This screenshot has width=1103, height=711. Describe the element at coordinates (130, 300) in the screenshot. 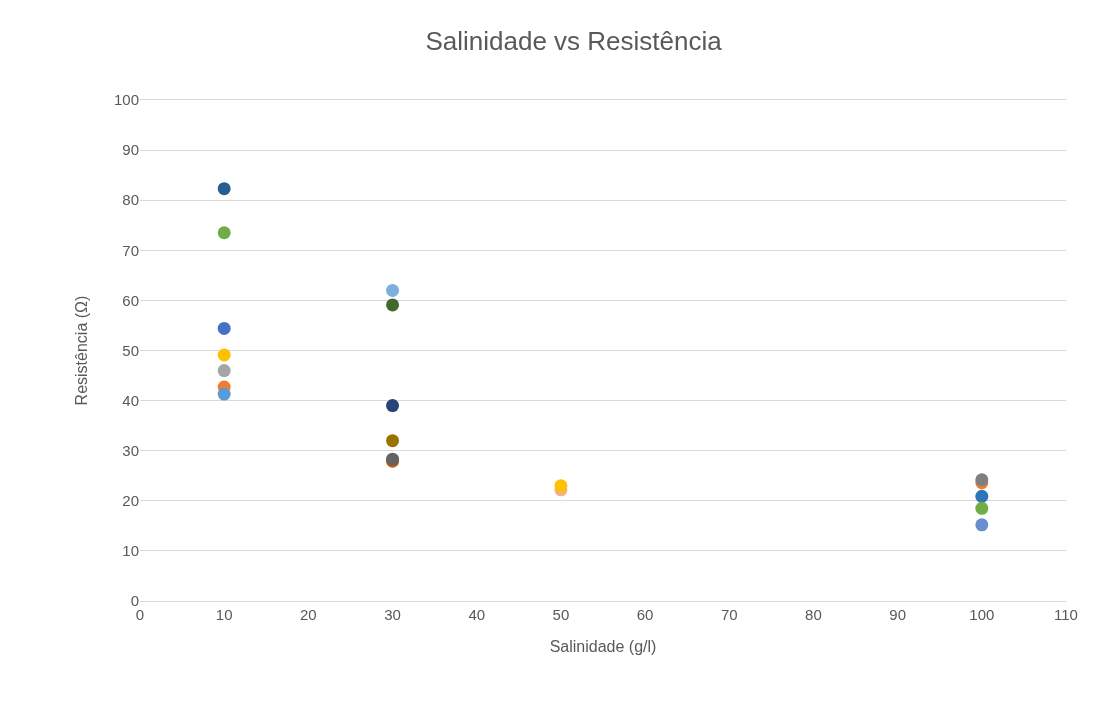

I see `y-tick-label: 60` at that location.